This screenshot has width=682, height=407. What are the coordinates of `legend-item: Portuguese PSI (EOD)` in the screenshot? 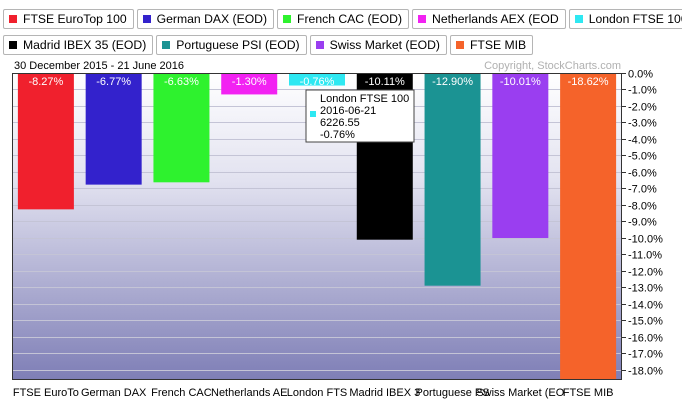 It's located at (231, 45).